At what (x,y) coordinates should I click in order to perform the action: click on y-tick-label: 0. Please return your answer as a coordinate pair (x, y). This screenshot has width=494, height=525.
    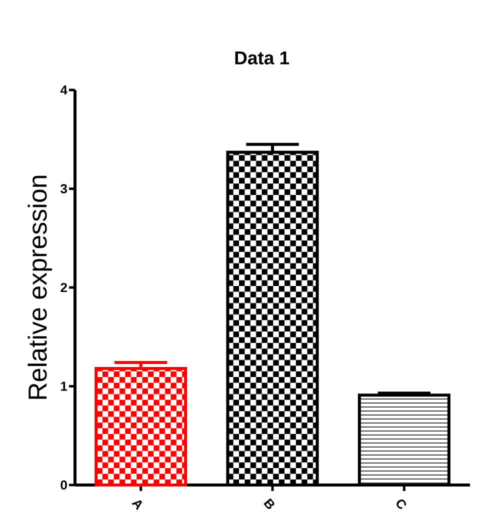
    Looking at the image, I should click on (63, 485).